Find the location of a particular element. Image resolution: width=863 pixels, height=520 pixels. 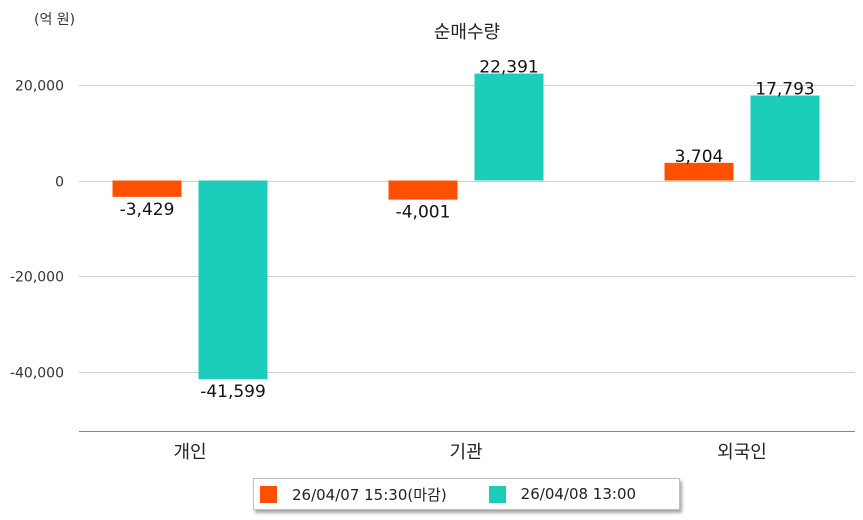

y-axis-ticks: 20,000 0 -20,000 -40,000 is located at coordinates (37, 230).